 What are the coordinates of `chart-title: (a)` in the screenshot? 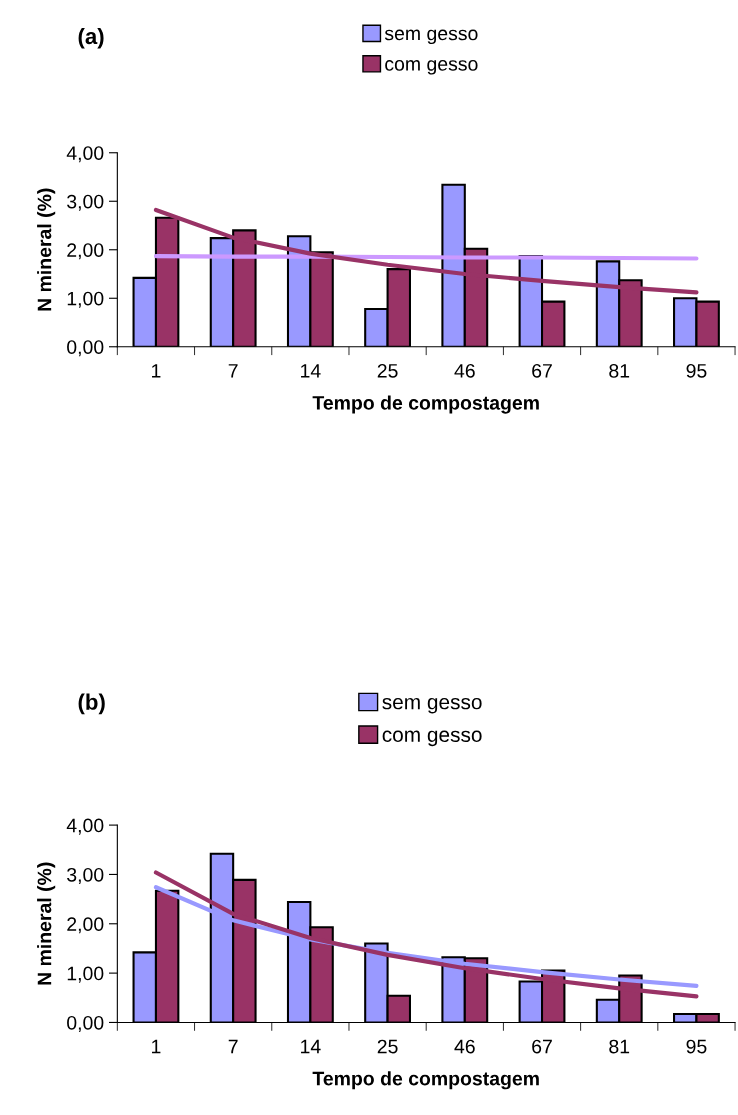 It's located at (91, 38).